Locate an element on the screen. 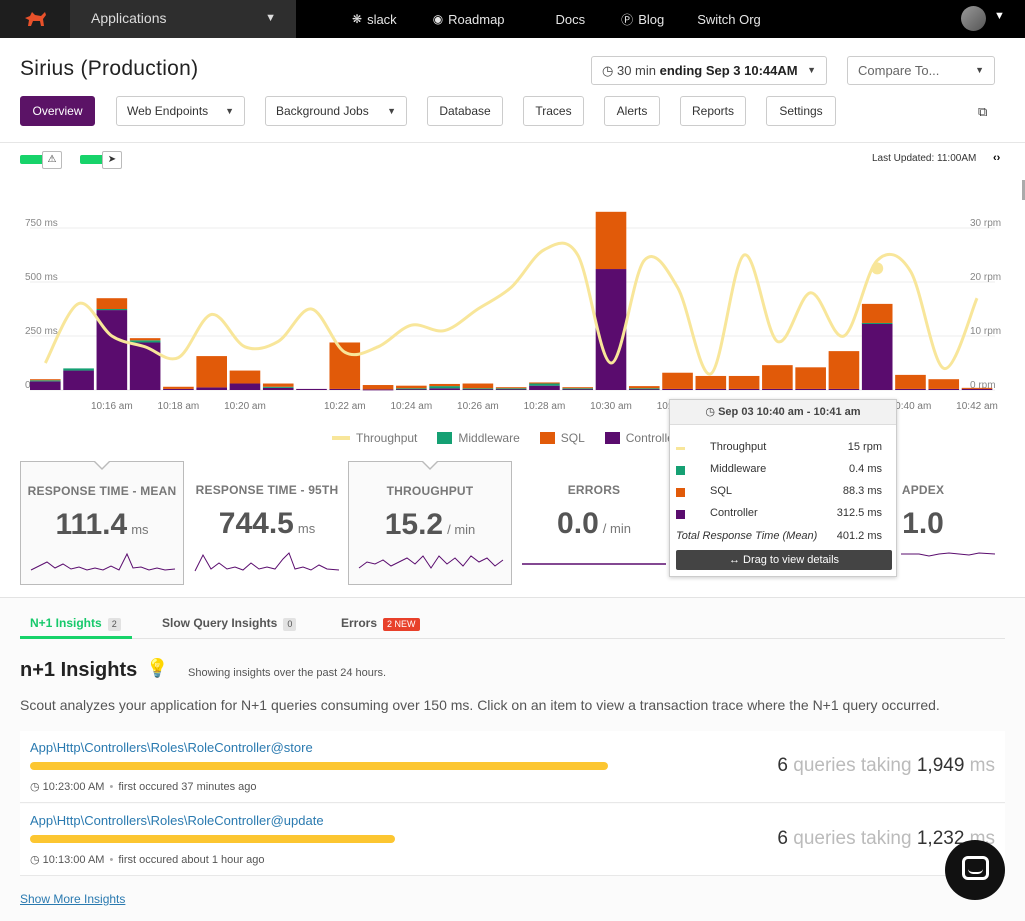 The width and height of the screenshot is (1025, 921). metric-value-wrap: 744.5 ms is located at coordinates (267, 524).